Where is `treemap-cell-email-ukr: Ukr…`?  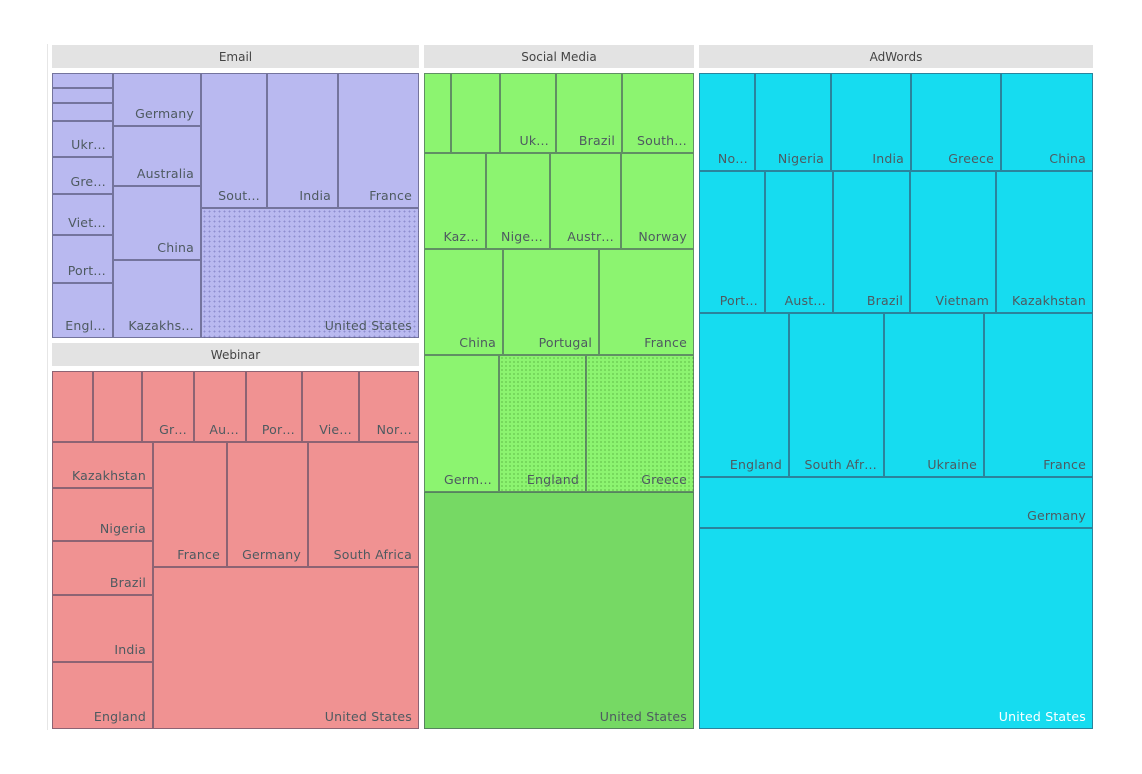 treemap-cell-email-ukr: Ukr… is located at coordinates (82, 139).